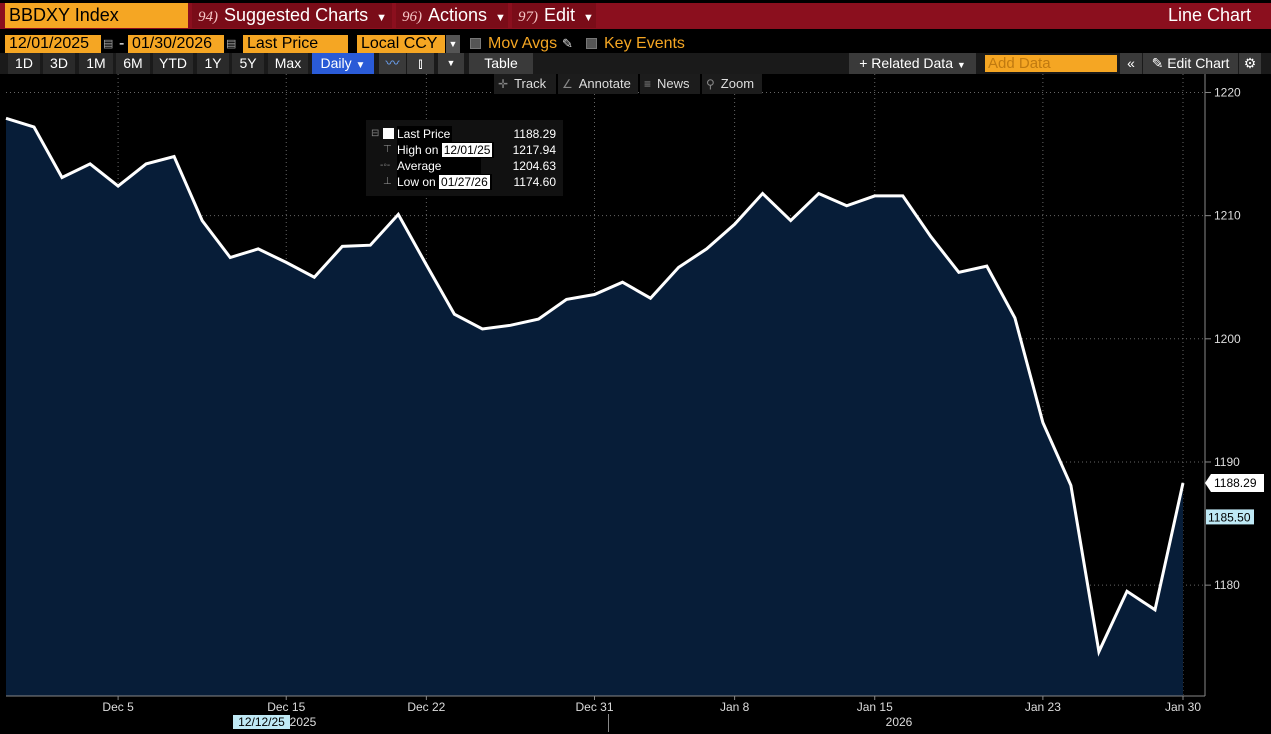 This screenshot has height=734, width=1271. I want to click on menu-label: Edit, so click(560, 15).